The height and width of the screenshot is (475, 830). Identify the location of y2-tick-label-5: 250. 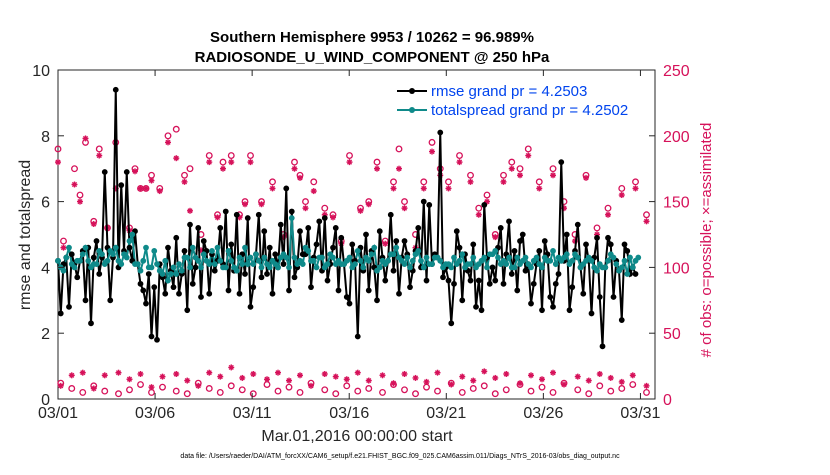
(676, 71).